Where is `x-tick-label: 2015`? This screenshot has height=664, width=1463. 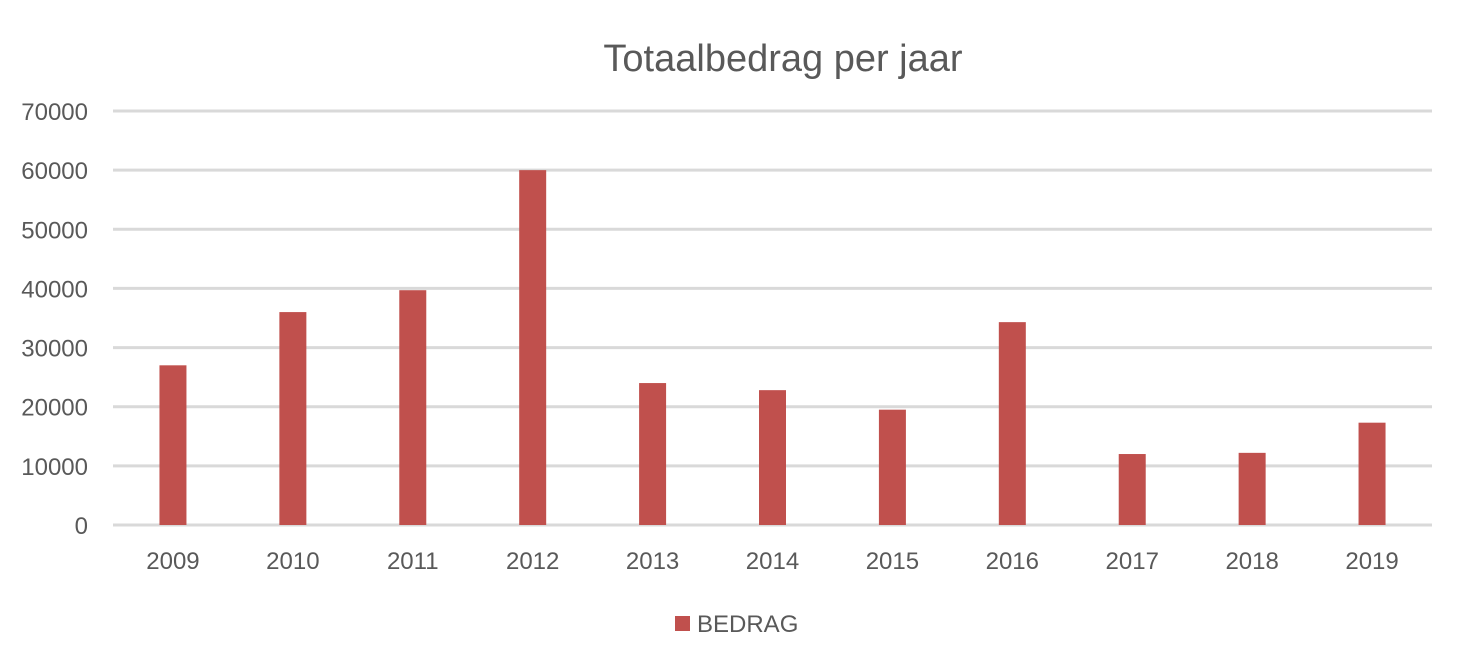 x-tick-label: 2015 is located at coordinates (892, 561).